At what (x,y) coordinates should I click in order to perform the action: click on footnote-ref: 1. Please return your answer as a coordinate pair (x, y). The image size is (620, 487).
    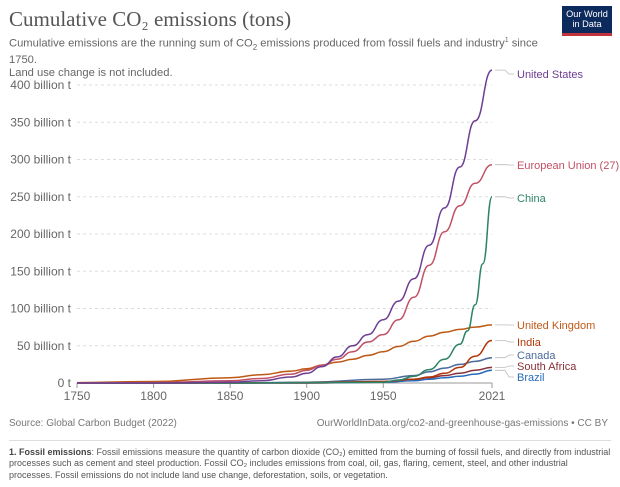
    Looking at the image, I should click on (506, 40).